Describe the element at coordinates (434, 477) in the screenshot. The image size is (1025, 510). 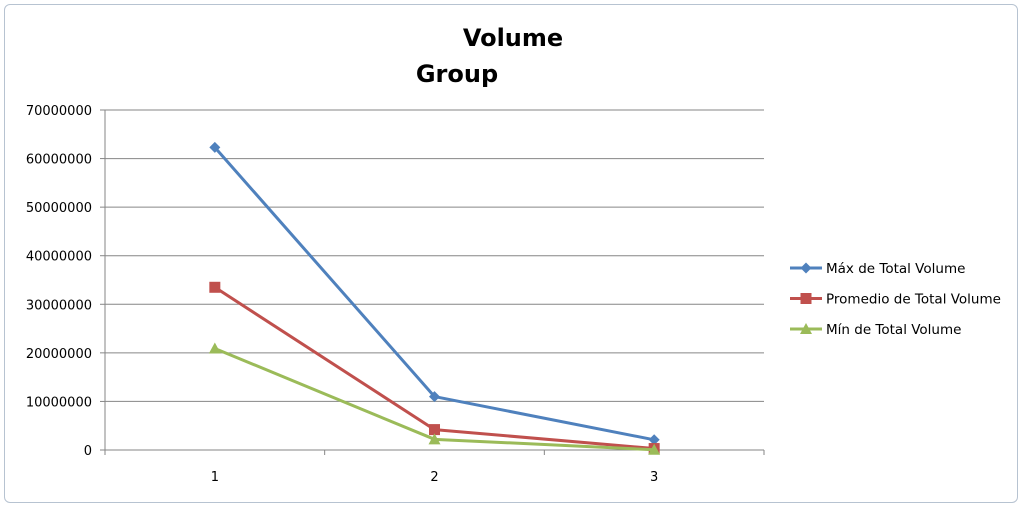
I see `x-tick-label: 2` at that location.